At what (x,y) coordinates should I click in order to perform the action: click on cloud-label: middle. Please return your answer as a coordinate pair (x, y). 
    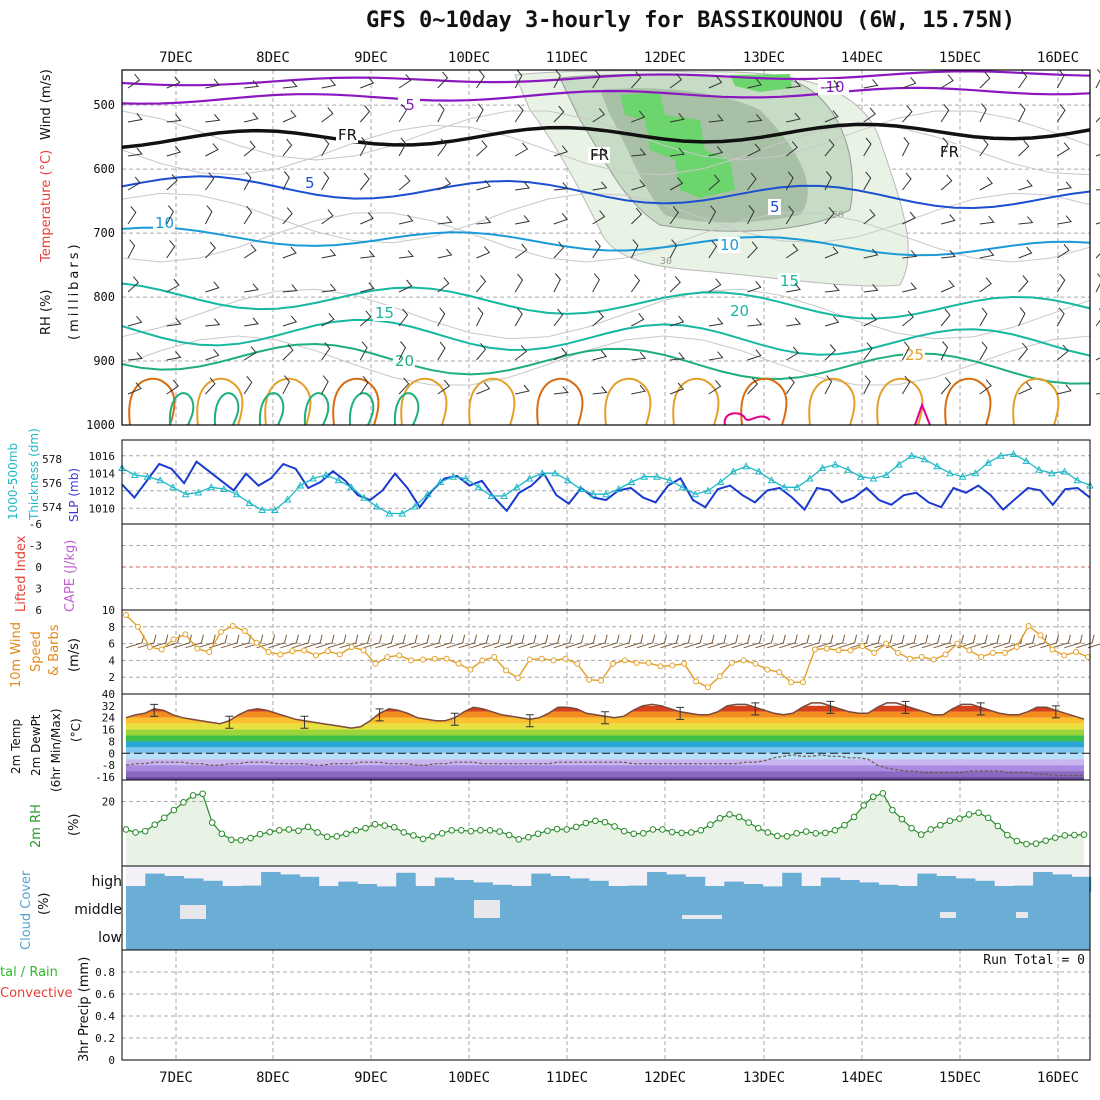
    Looking at the image, I should click on (98, 910).